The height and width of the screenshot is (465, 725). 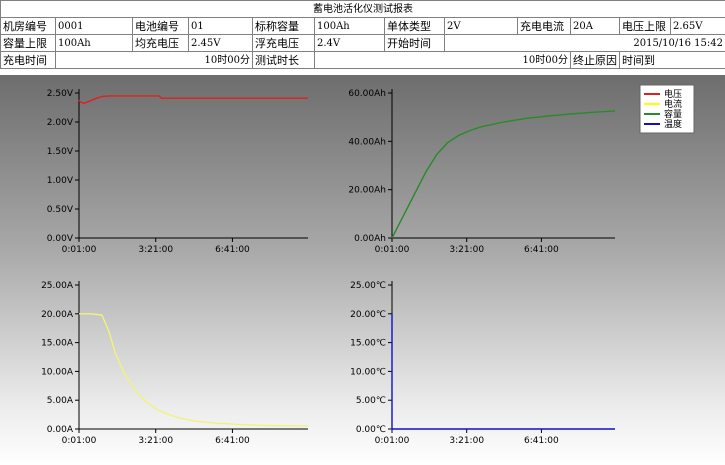 What do you see at coordinates (370, 239) in the screenshot?
I see `capacity-y-tick-label: 0.00Ah` at bounding box center [370, 239].